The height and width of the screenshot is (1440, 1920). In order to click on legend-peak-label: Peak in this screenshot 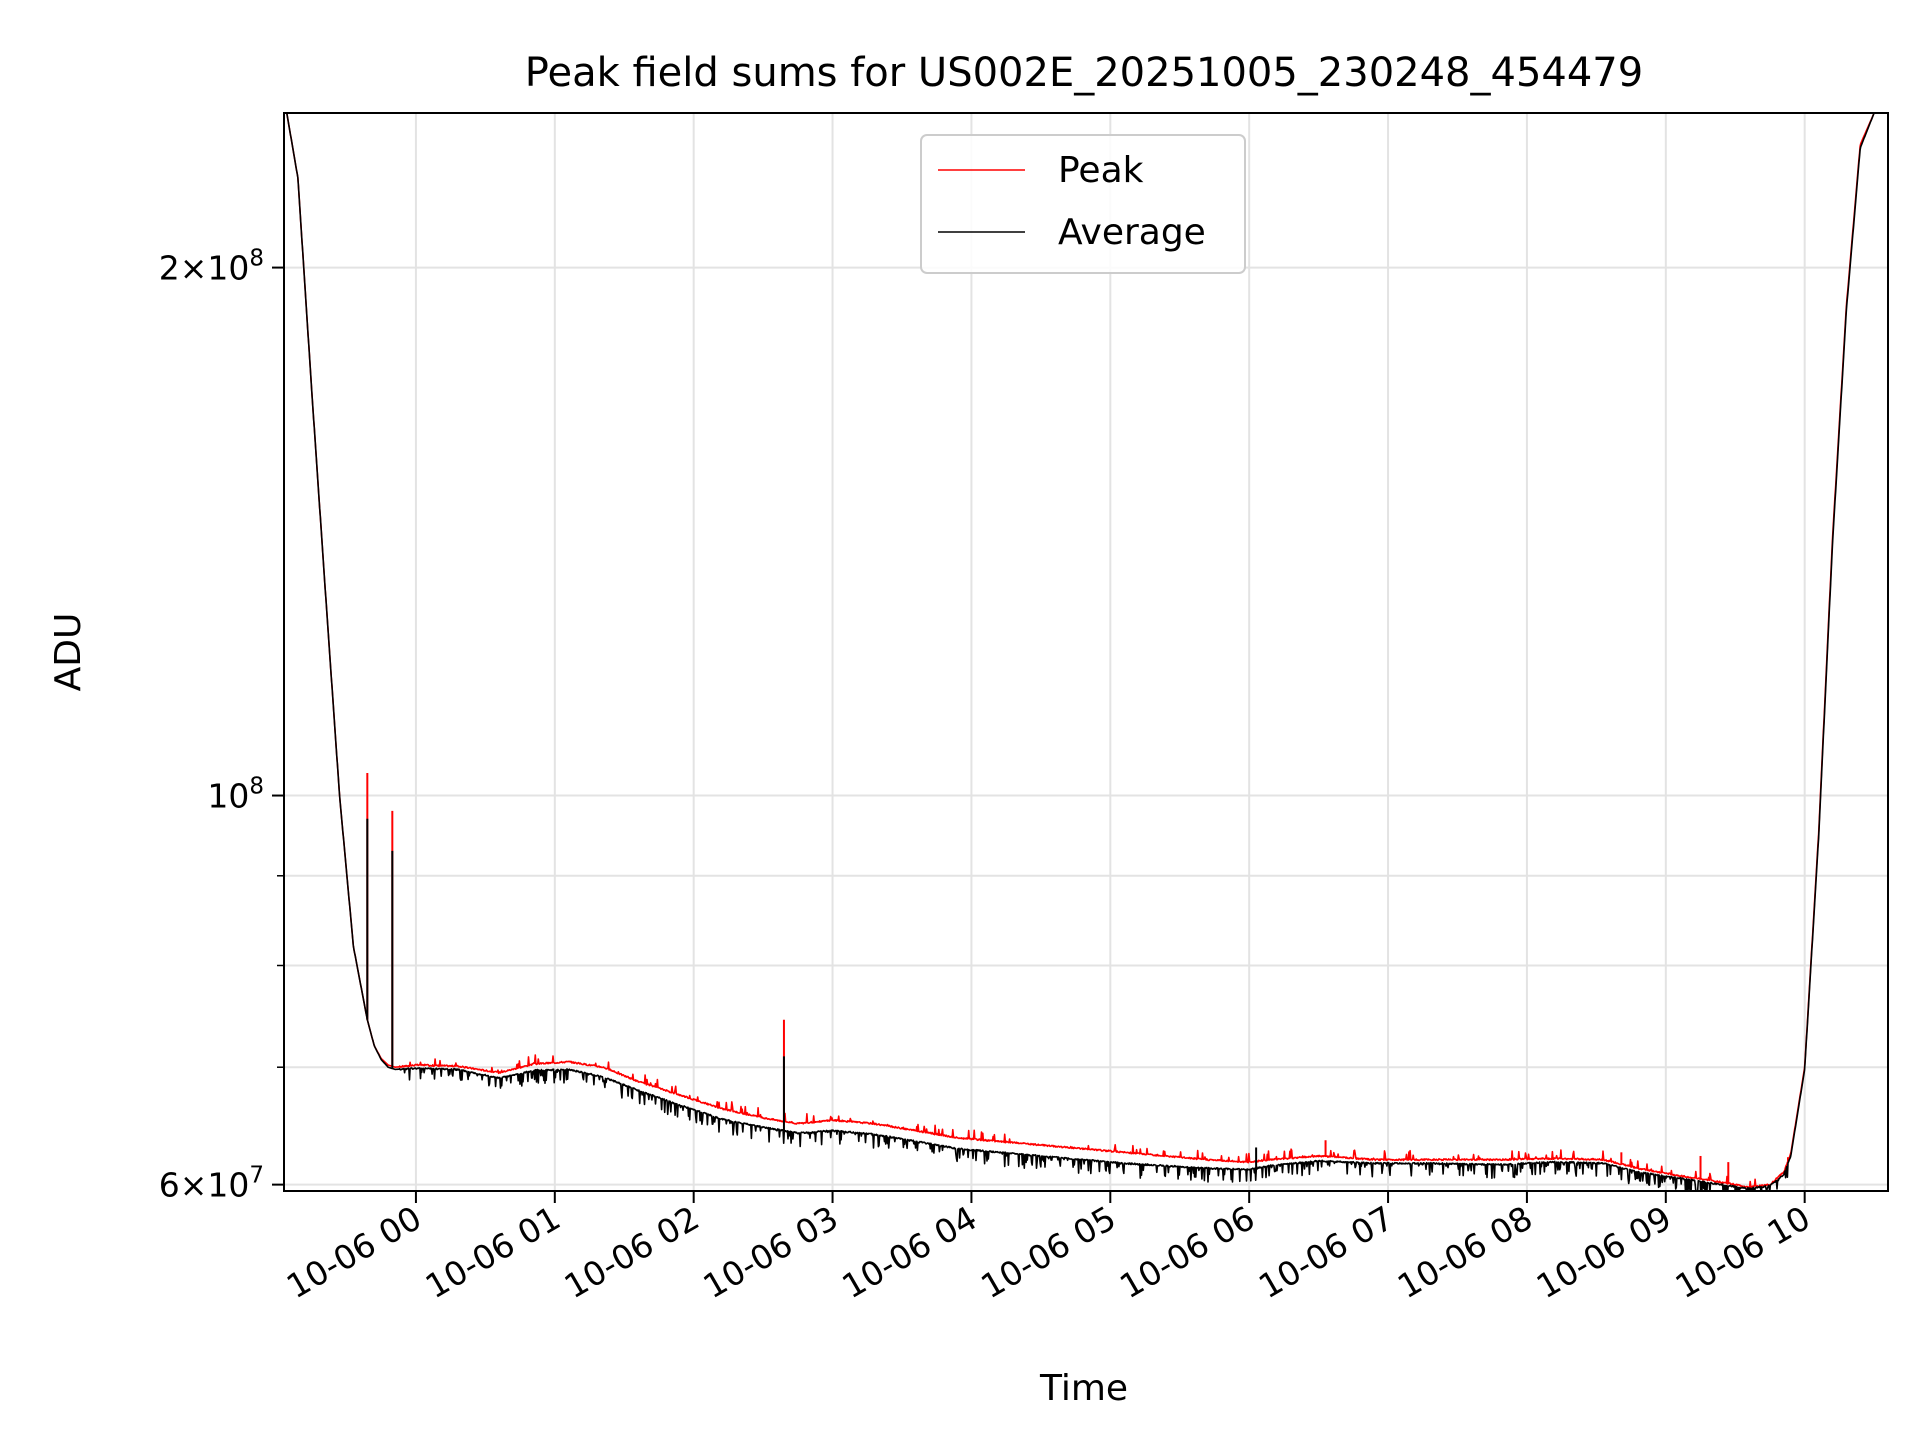, I will do `click(1101, 170)`.